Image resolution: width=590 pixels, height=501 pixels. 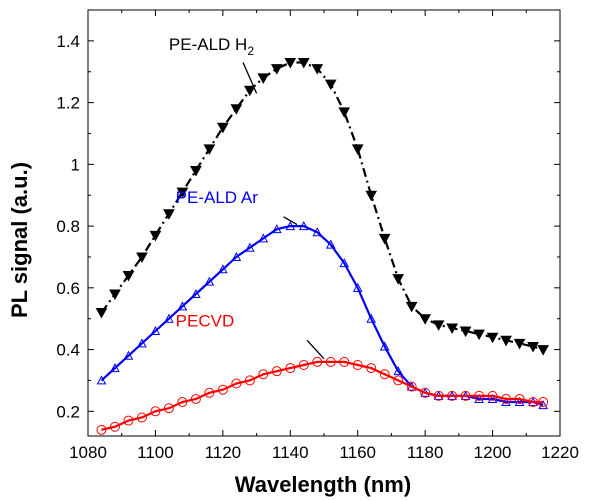 What do you see at coordinates (205, 320) in the screenshot?
I see `series-label-2: PECVD` at bounding box center [205, 320].